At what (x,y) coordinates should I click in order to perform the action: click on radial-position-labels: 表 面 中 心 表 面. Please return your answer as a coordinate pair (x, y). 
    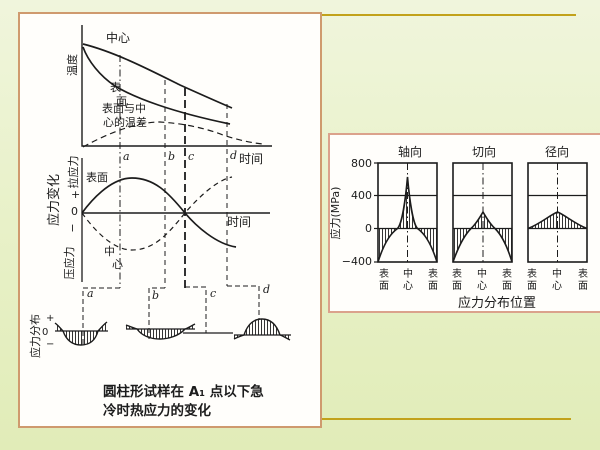
    Looking at the image, I should click on (557, 279).